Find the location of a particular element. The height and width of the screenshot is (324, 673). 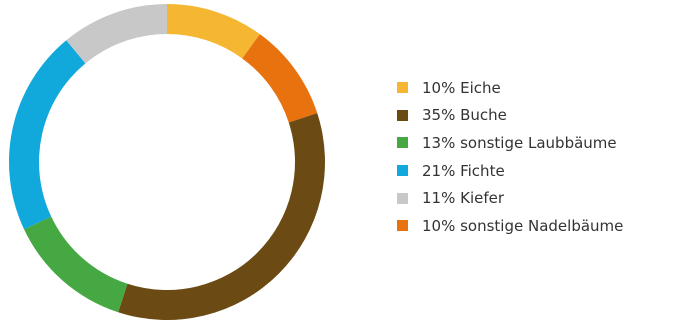

legend-label: 35% Buche is located at coordinates (464, 115).